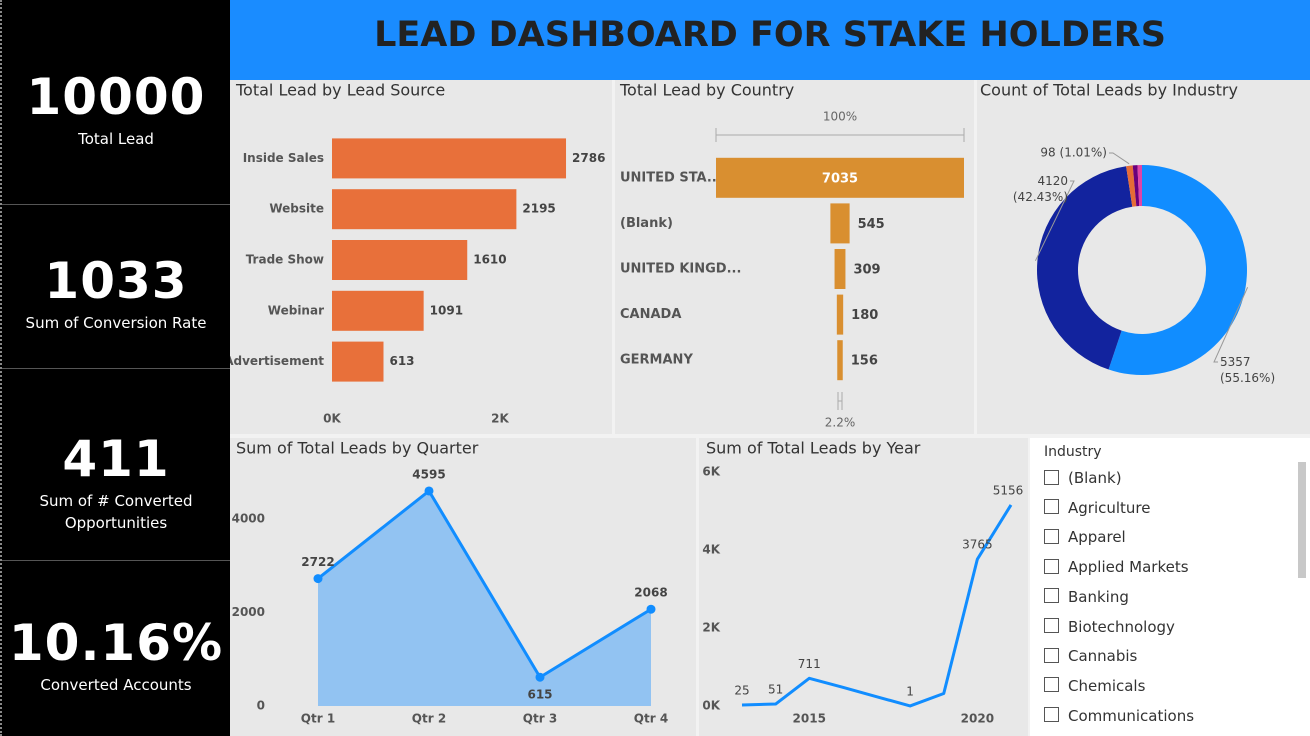  I want to click on bracket, so click(840, 135).